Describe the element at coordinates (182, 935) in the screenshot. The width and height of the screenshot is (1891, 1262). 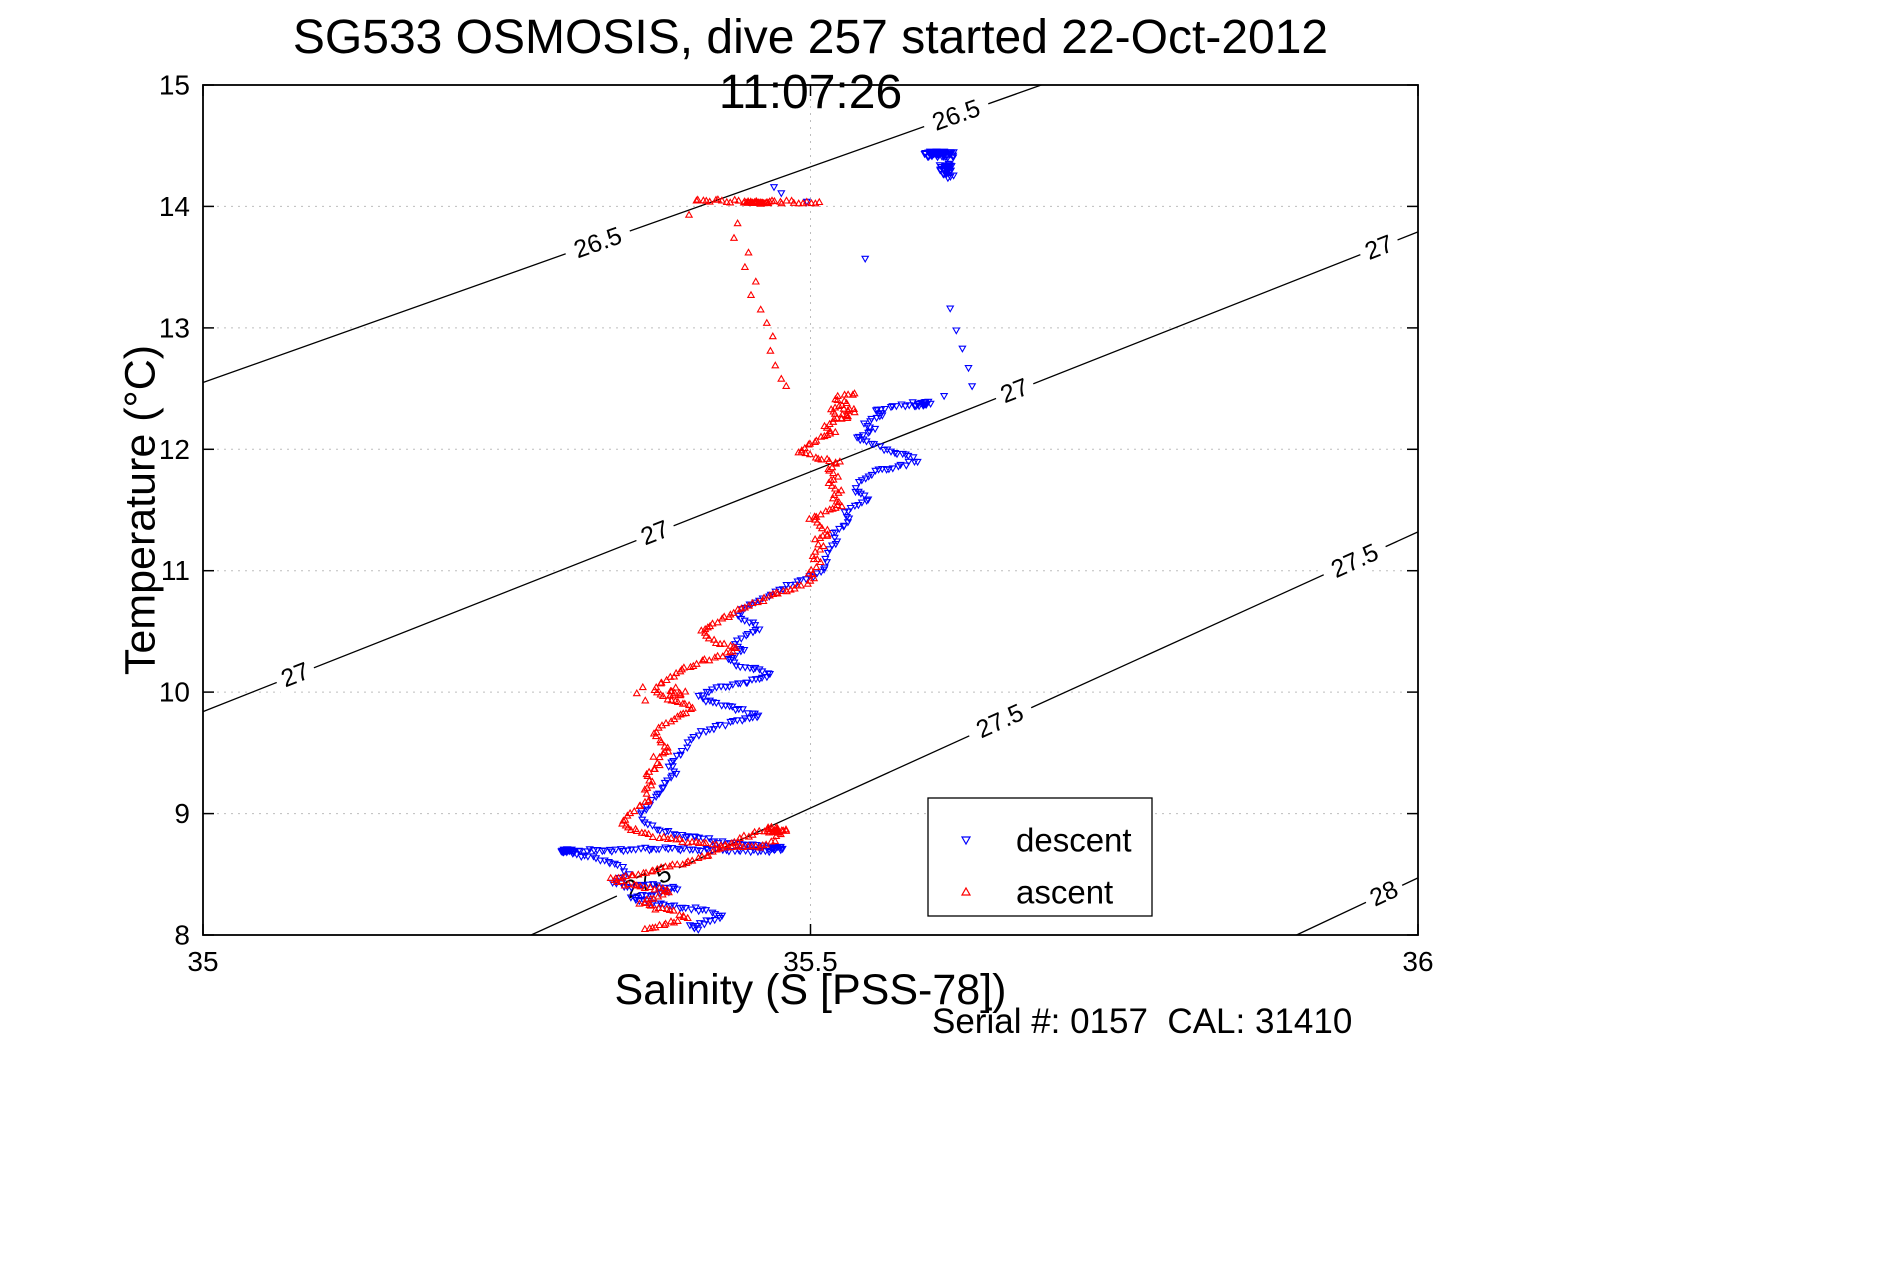
I see `y-tick-label: 8` at that location.